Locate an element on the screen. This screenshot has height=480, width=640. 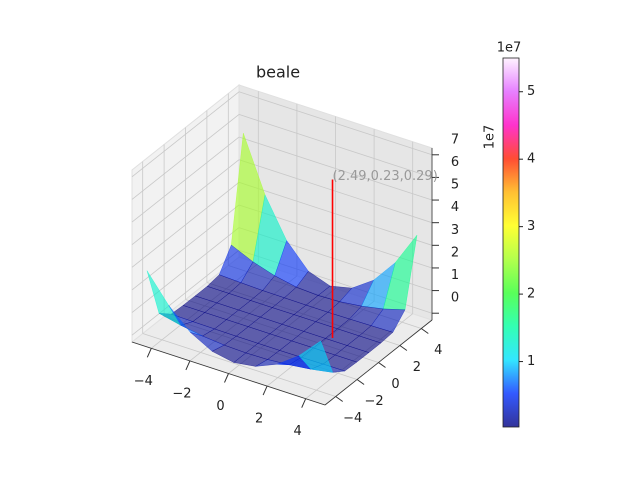
x-axis-line is located at coordinates (228, 373).